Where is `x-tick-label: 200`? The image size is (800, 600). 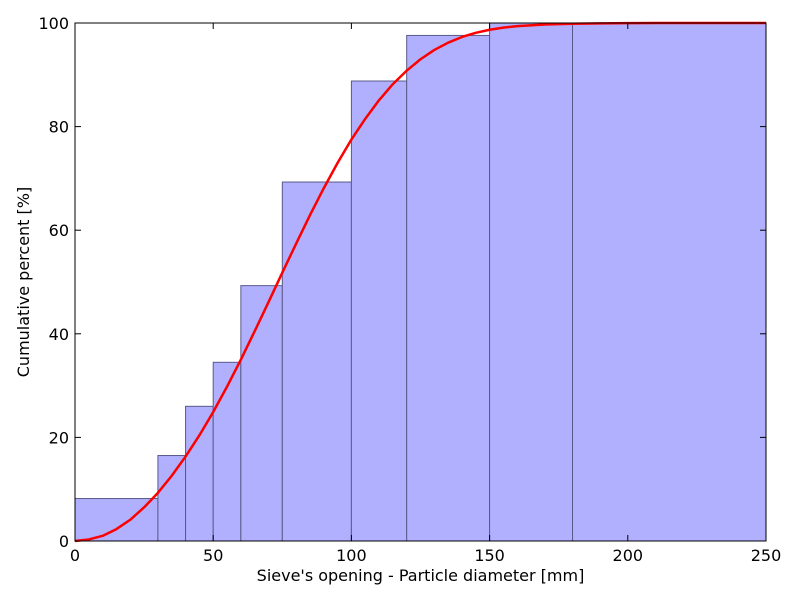
x-tick-label: 200 is located at coordinates (628, 555).